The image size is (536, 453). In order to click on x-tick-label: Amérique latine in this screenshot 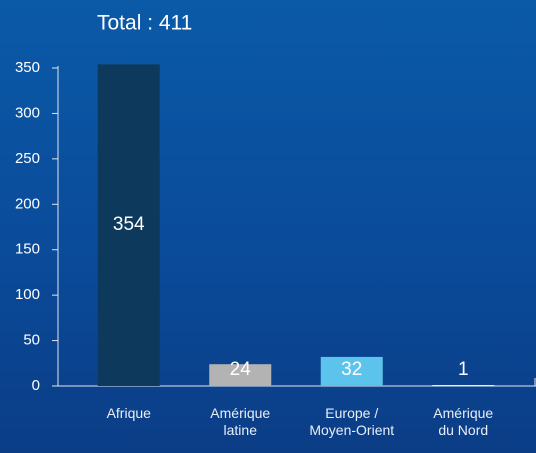, I will do `click(240, 421)`.